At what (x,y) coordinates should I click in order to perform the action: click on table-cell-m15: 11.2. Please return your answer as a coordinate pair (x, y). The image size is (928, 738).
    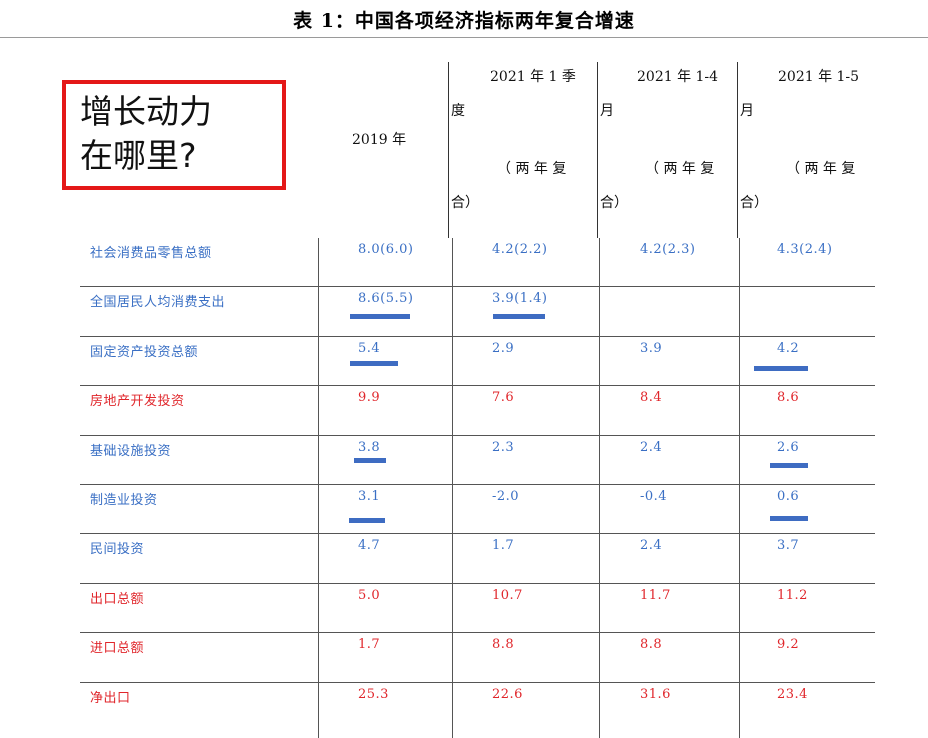
    Looking at the image, I should click on (792, 595).